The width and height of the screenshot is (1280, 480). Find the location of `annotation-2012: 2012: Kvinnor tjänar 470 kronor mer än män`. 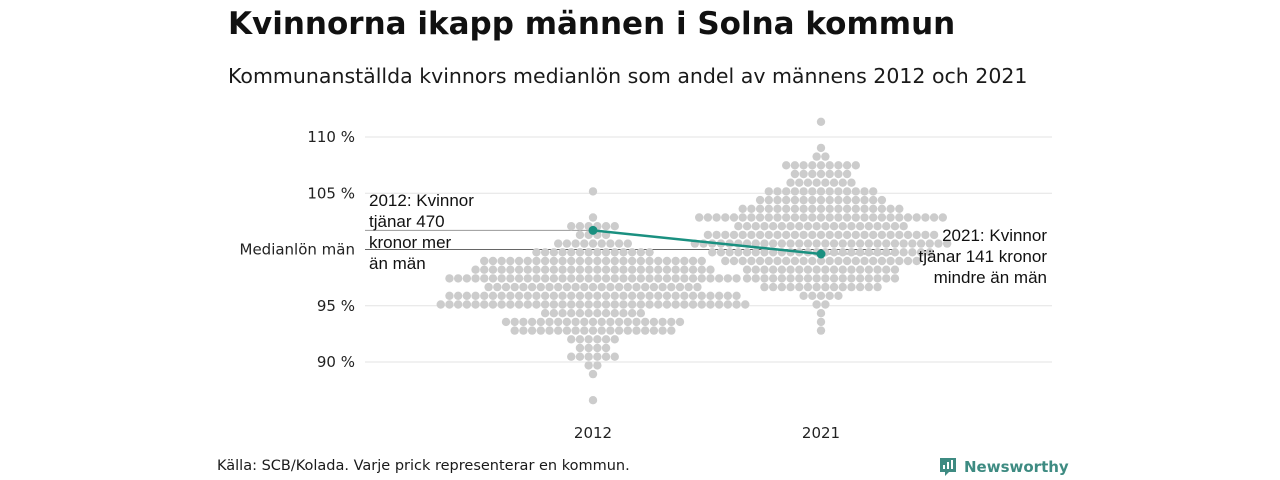

annotation-2012: 2012: Kvinnor tjänar 470 kronor mer än män is located at coordinates (421, 232).